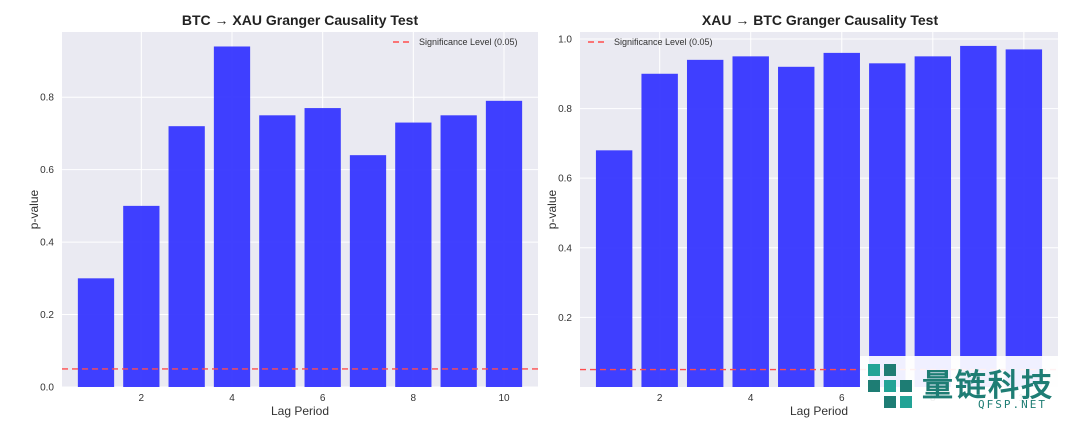 The image size is (1080, 426). Describe the element at coordinates (565, 39) in the screenshot. I see `y-tick-label: 1.0` at that location.